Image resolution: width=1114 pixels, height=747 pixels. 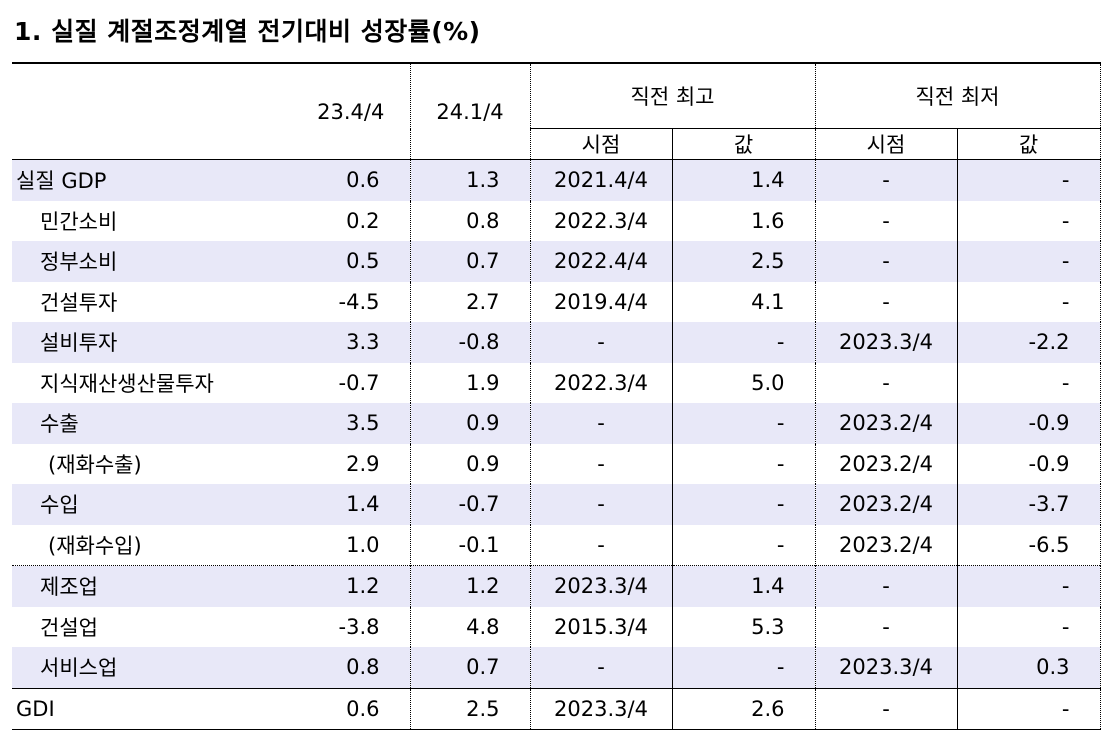 I want to click on row-label: GDI, so click(x=152, y=708).